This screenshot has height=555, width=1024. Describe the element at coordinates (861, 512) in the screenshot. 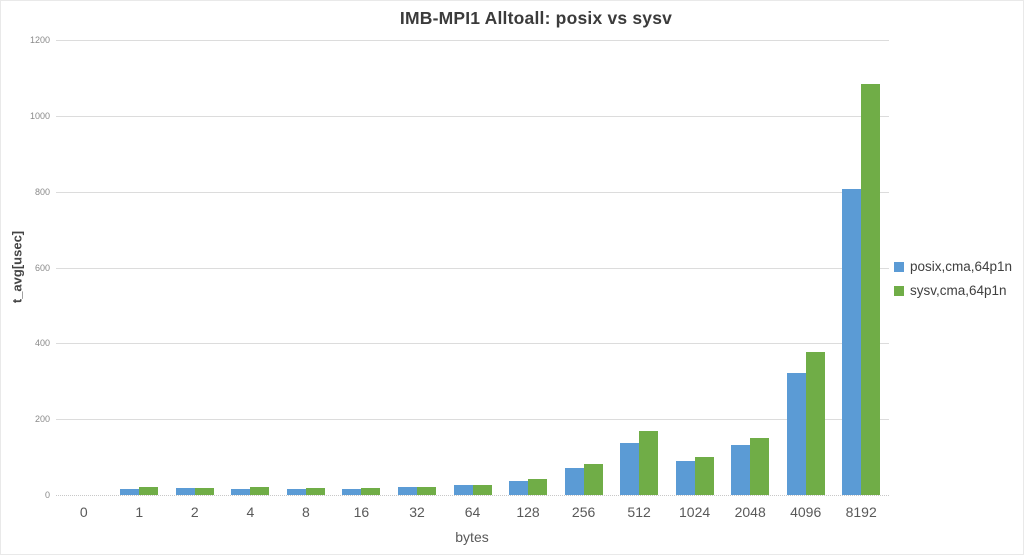

I see `x-tick-label-8192: 8192` at that location.